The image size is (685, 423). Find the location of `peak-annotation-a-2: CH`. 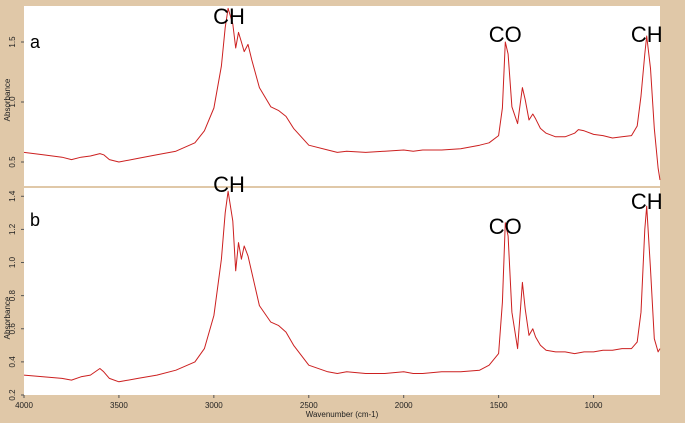

peak-annotation-a-2: CH is located at coordinates (647, 34).